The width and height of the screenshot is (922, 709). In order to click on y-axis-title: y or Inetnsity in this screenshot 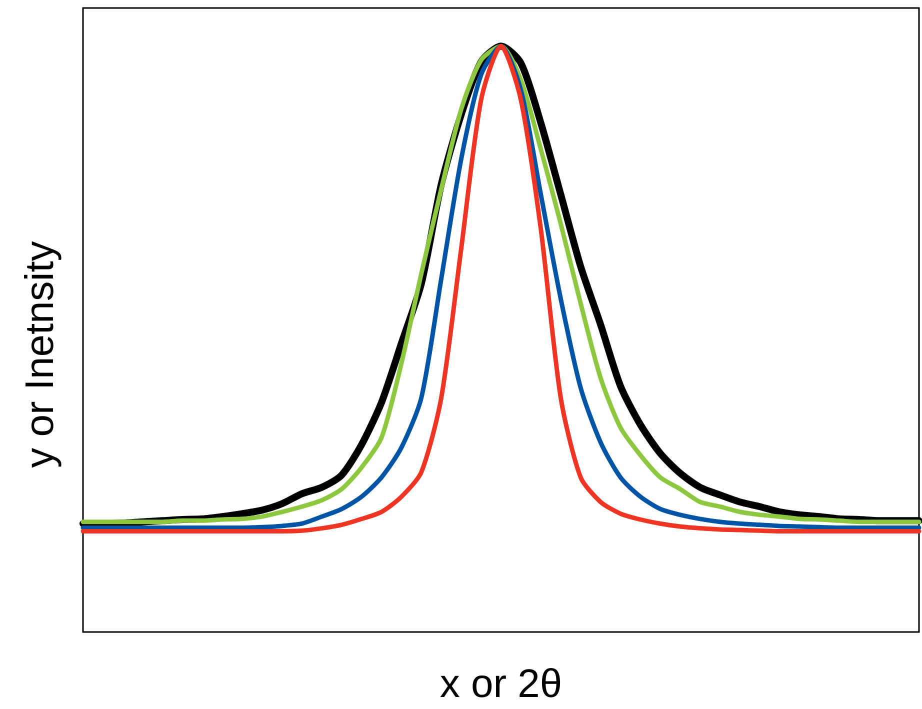, I will do `click(40, 354)`.